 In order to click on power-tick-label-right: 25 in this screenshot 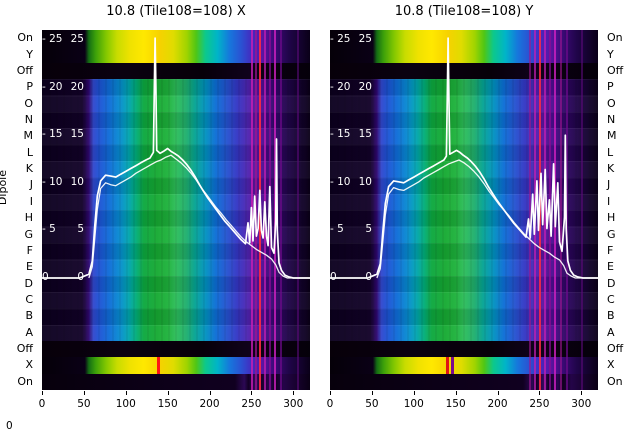, I will do `click(365, 39)`.